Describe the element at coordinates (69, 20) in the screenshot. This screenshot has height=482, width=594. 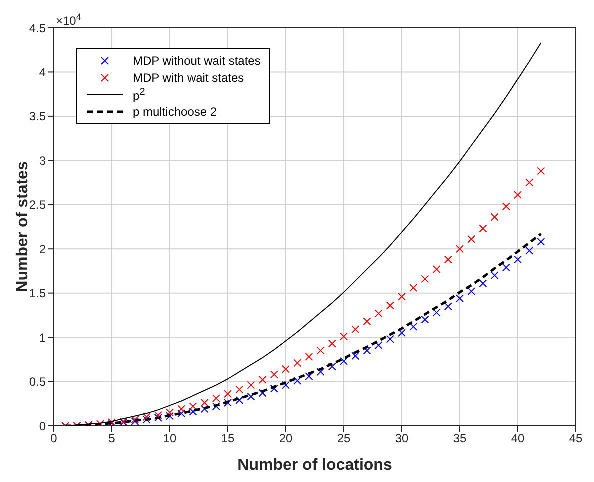
I see `annotation: ×10$^{4}$` at that location.